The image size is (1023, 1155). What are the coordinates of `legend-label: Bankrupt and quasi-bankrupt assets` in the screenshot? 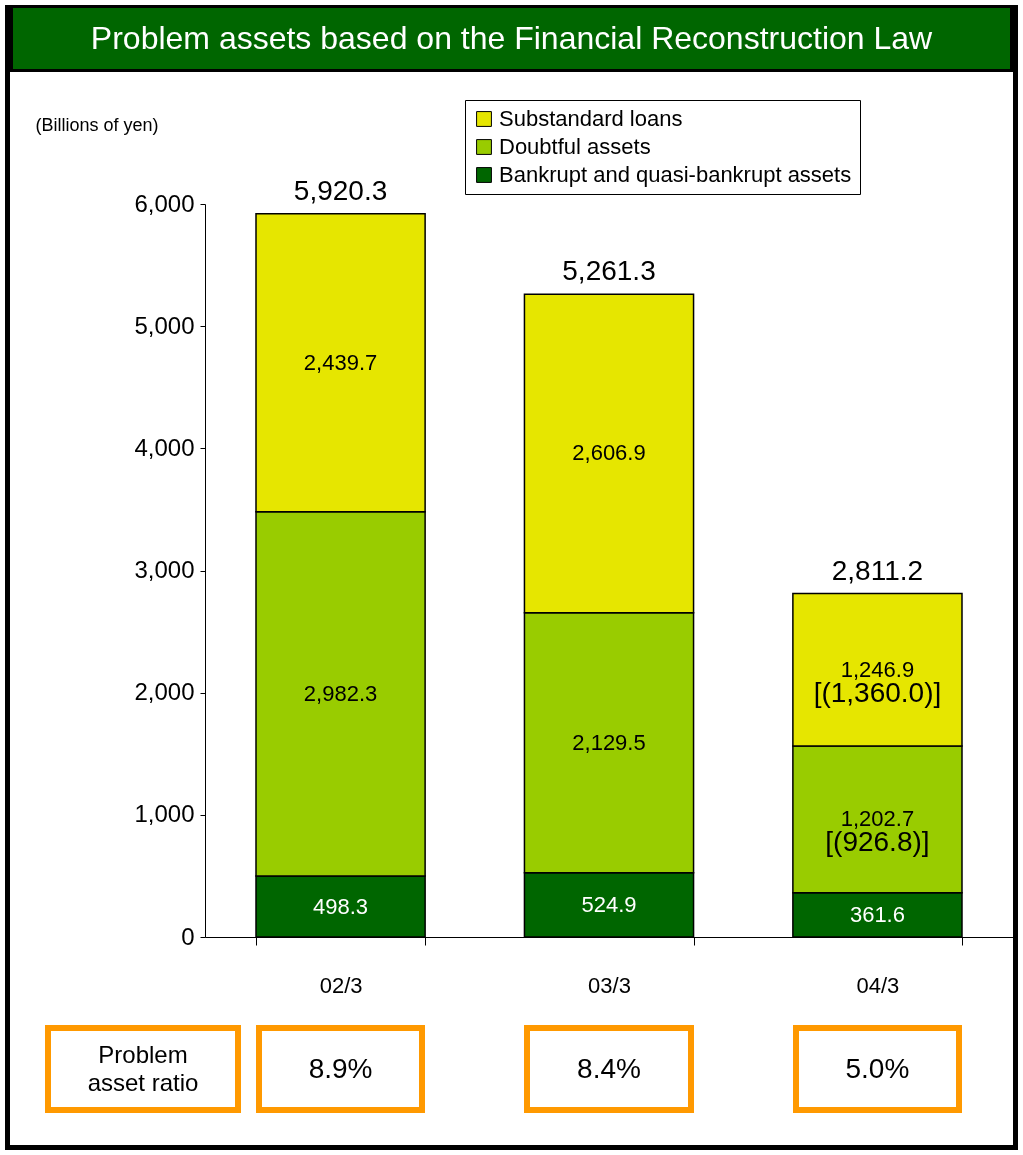 It's located at (675, 174).